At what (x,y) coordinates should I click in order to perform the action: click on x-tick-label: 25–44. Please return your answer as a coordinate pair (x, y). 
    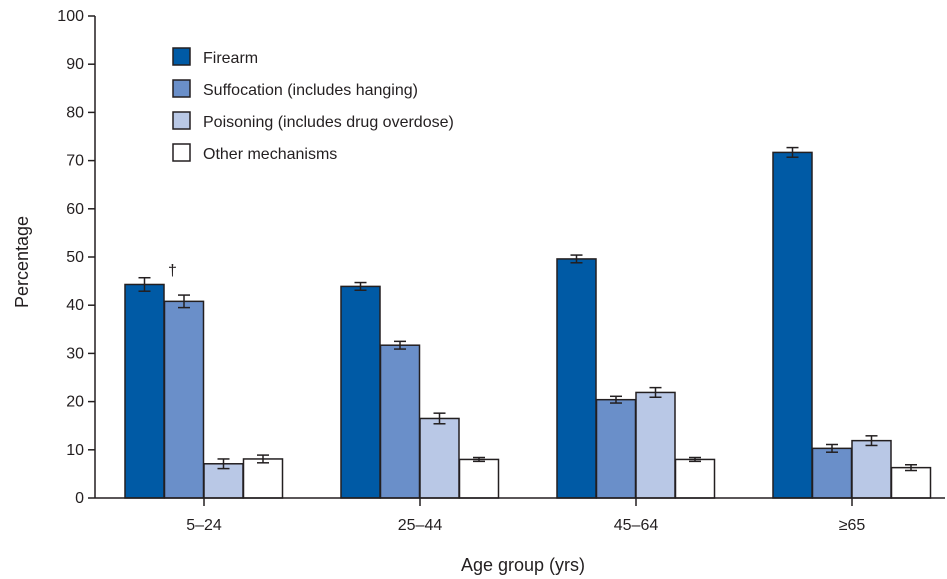
    Looking at the image, I should click on (420, 525).